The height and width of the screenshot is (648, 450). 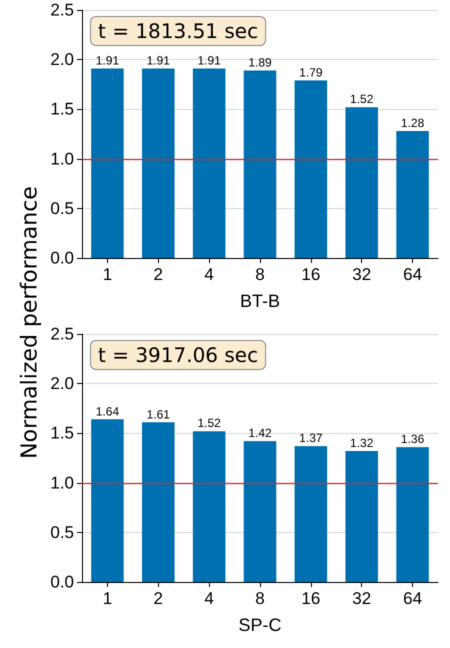 I want to click on x-axis-title: SP-C, so click(x=260, y=625).